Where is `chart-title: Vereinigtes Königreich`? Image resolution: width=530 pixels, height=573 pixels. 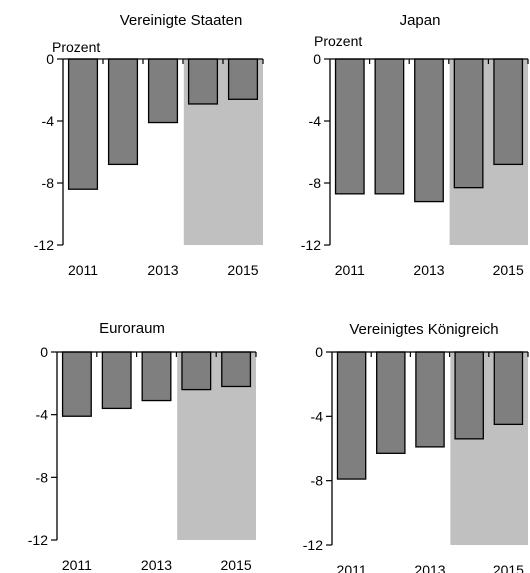
chart-title: Vereinigtes Königreich is located at coordinates (423, 329).